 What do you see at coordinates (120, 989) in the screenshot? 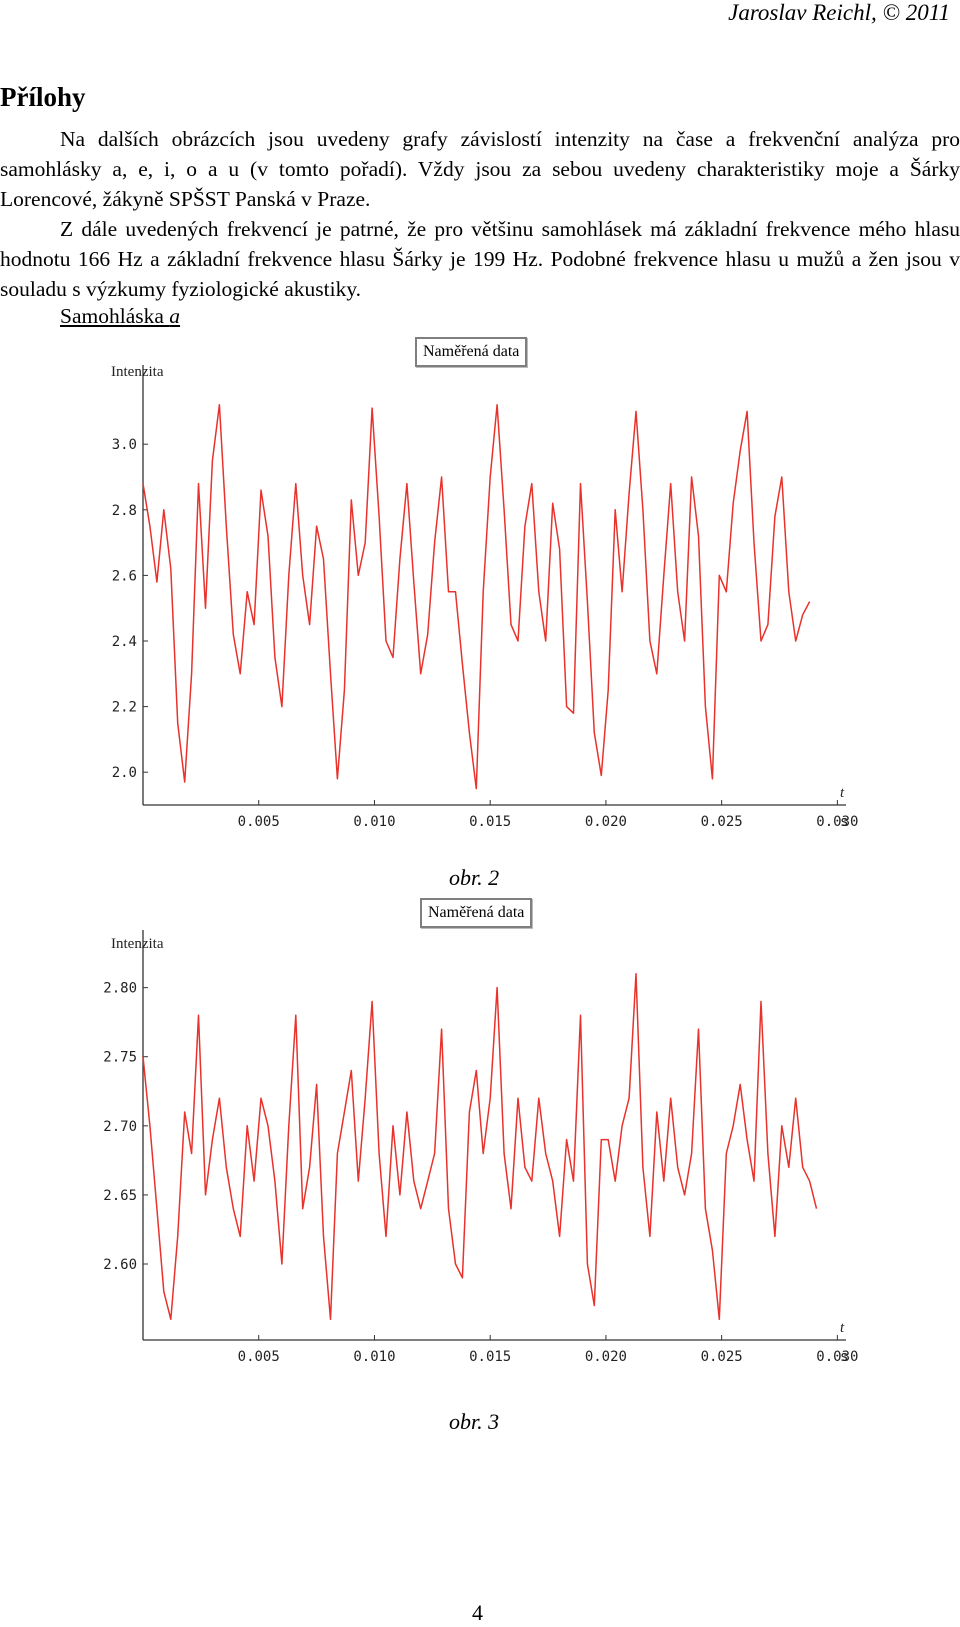
I see `y-tick-label: 2.80` at bounding box center [120, 989].